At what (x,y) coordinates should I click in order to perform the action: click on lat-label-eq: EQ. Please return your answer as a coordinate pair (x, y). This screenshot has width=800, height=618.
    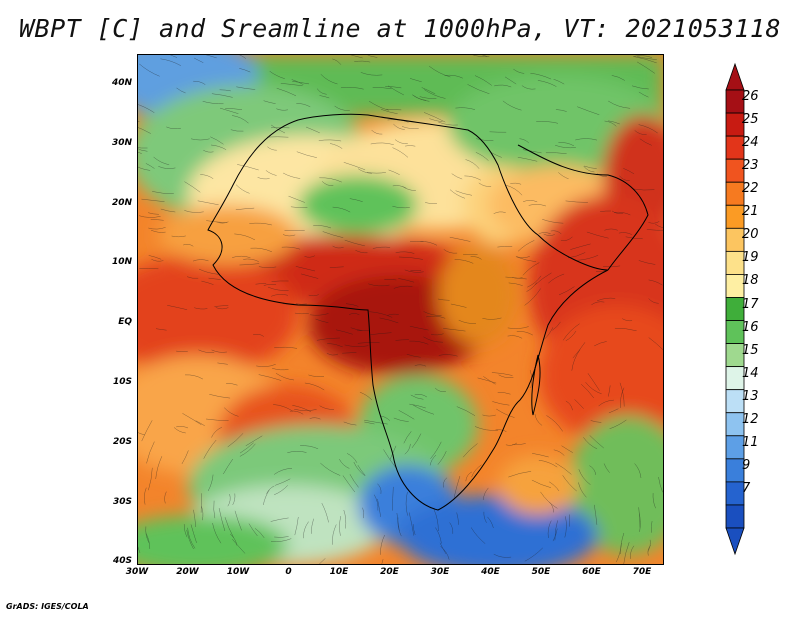
    Looking at the image, I should click on (125, 322).